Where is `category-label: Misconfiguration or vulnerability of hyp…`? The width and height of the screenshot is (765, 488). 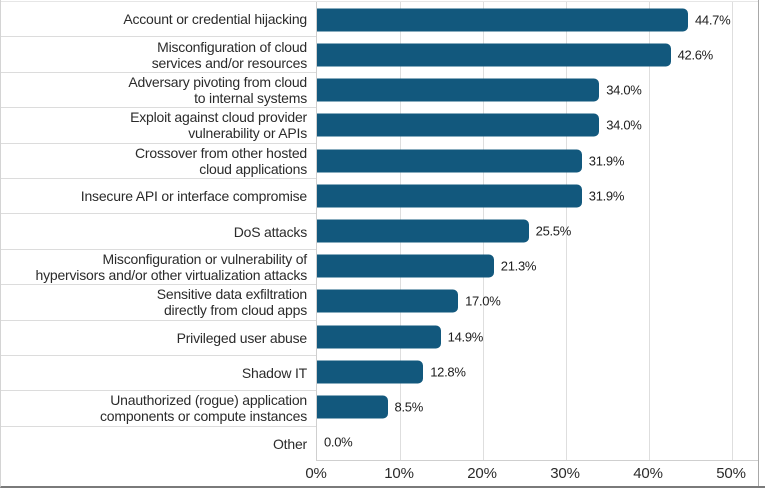 category-label: Misconfiguration or vulnerability of hyp… is located at coordinates (158, 268).